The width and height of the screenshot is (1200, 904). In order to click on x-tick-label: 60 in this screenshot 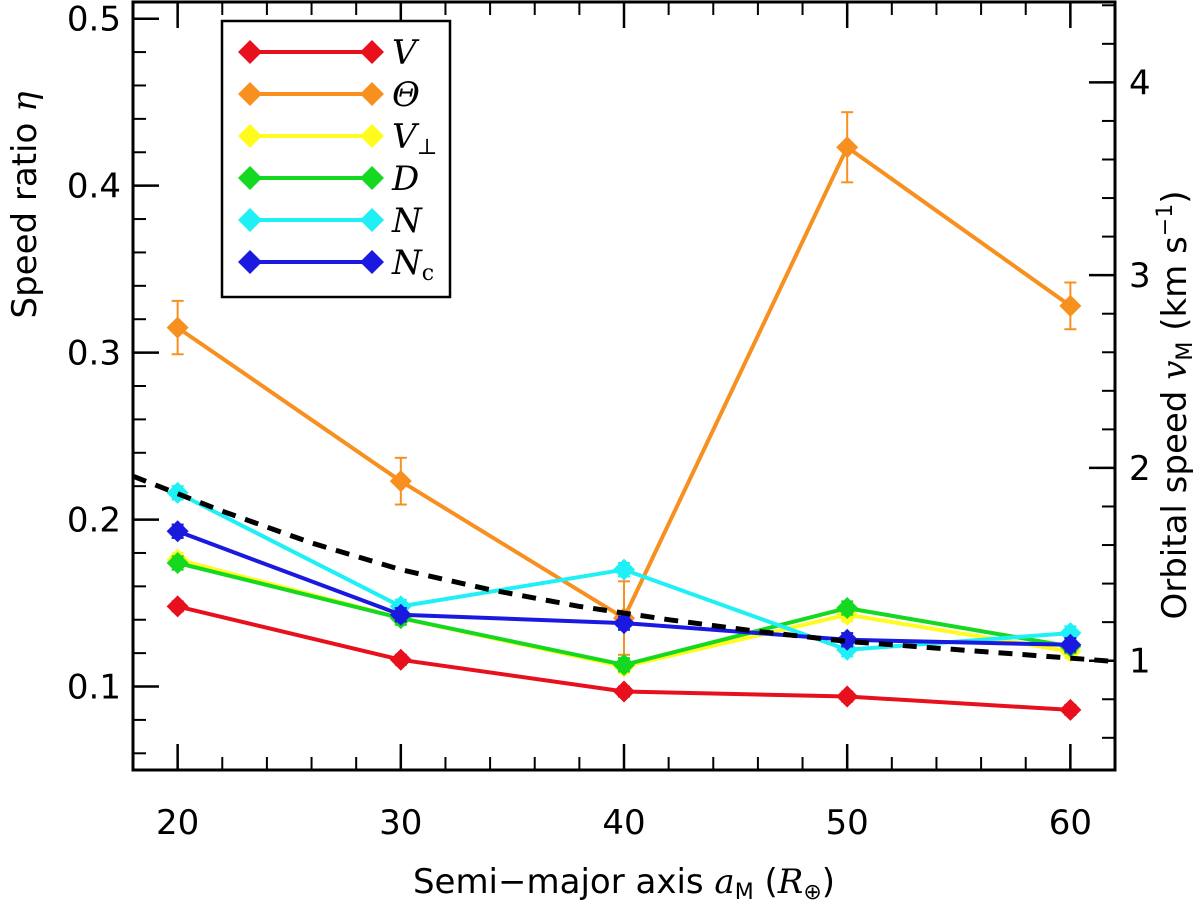, I will do `click(1070, 823)`.